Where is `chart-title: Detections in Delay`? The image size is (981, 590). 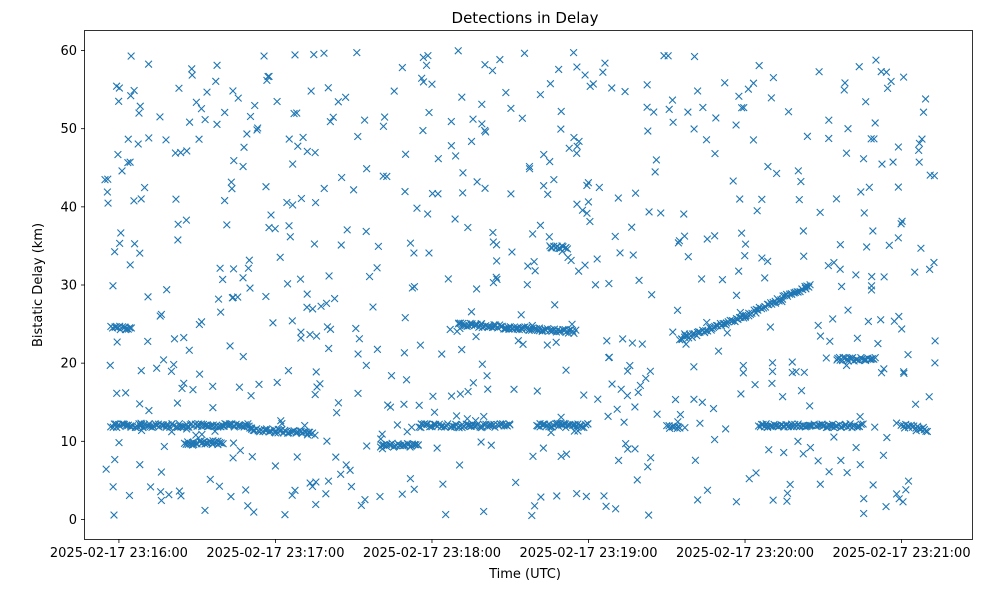 chart-title: Detections in Delay is located at coordinates (525, 18).